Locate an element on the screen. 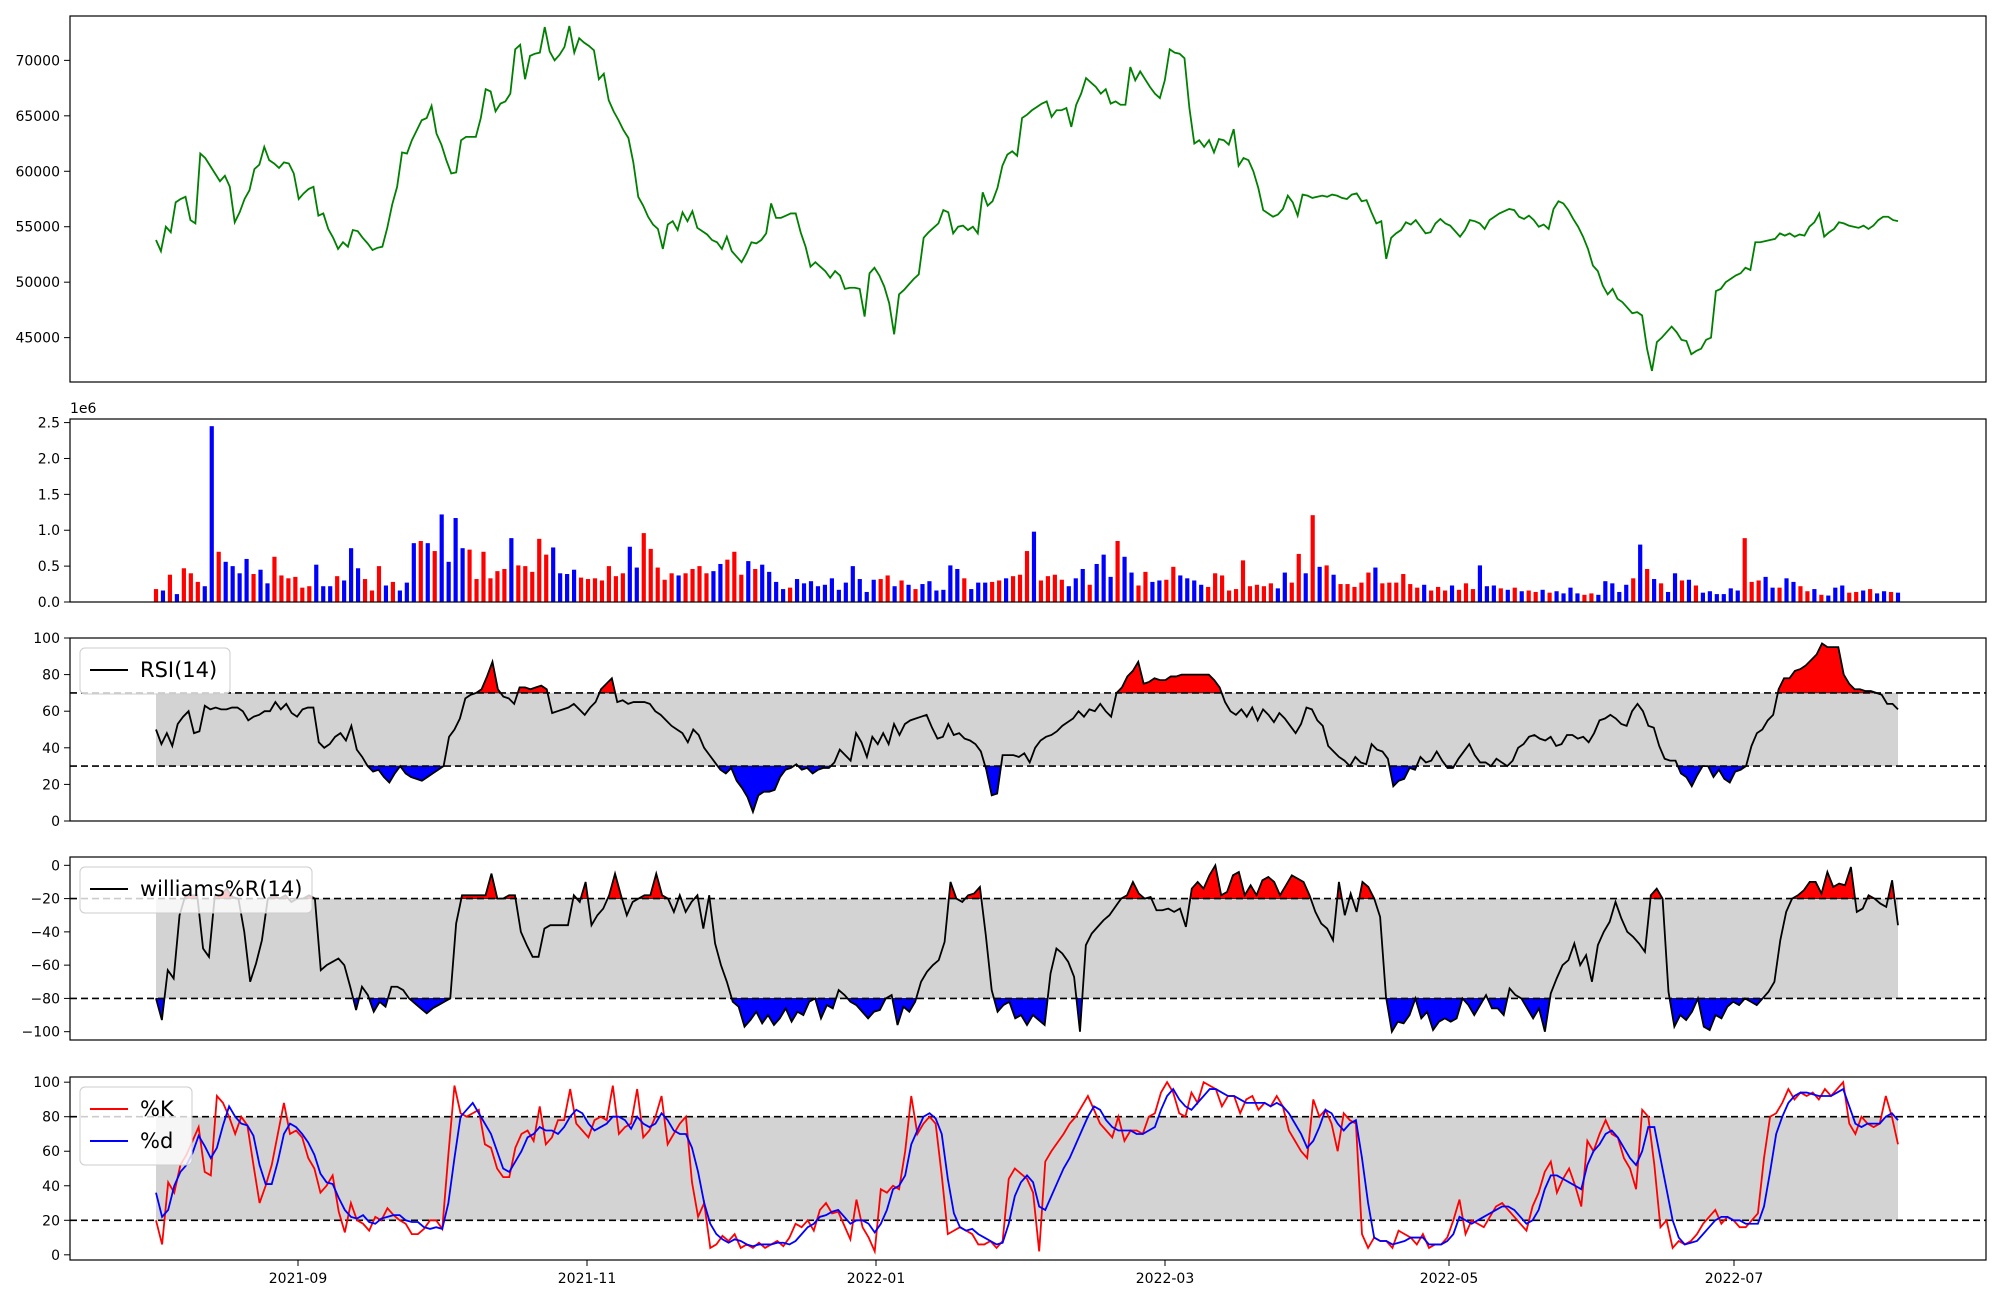 This screenshot has width=2000, height=1300. legend-label: %d is located at coordinates (156, 1141).